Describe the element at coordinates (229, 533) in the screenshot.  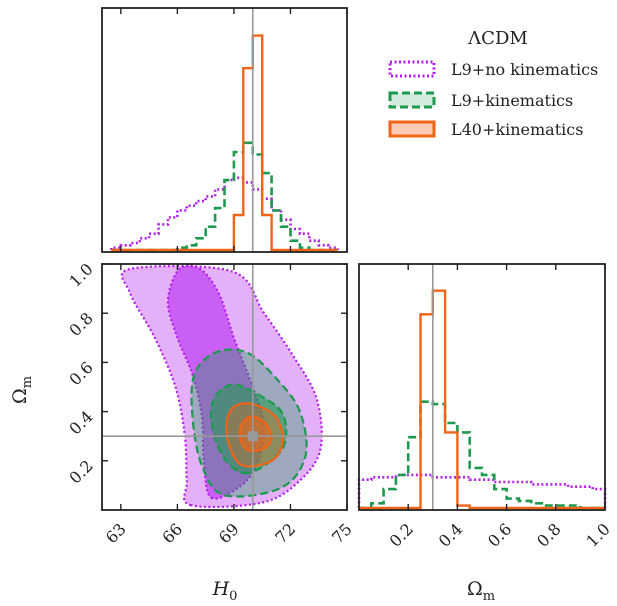
I see `tick-label-h0: 69` at that location.